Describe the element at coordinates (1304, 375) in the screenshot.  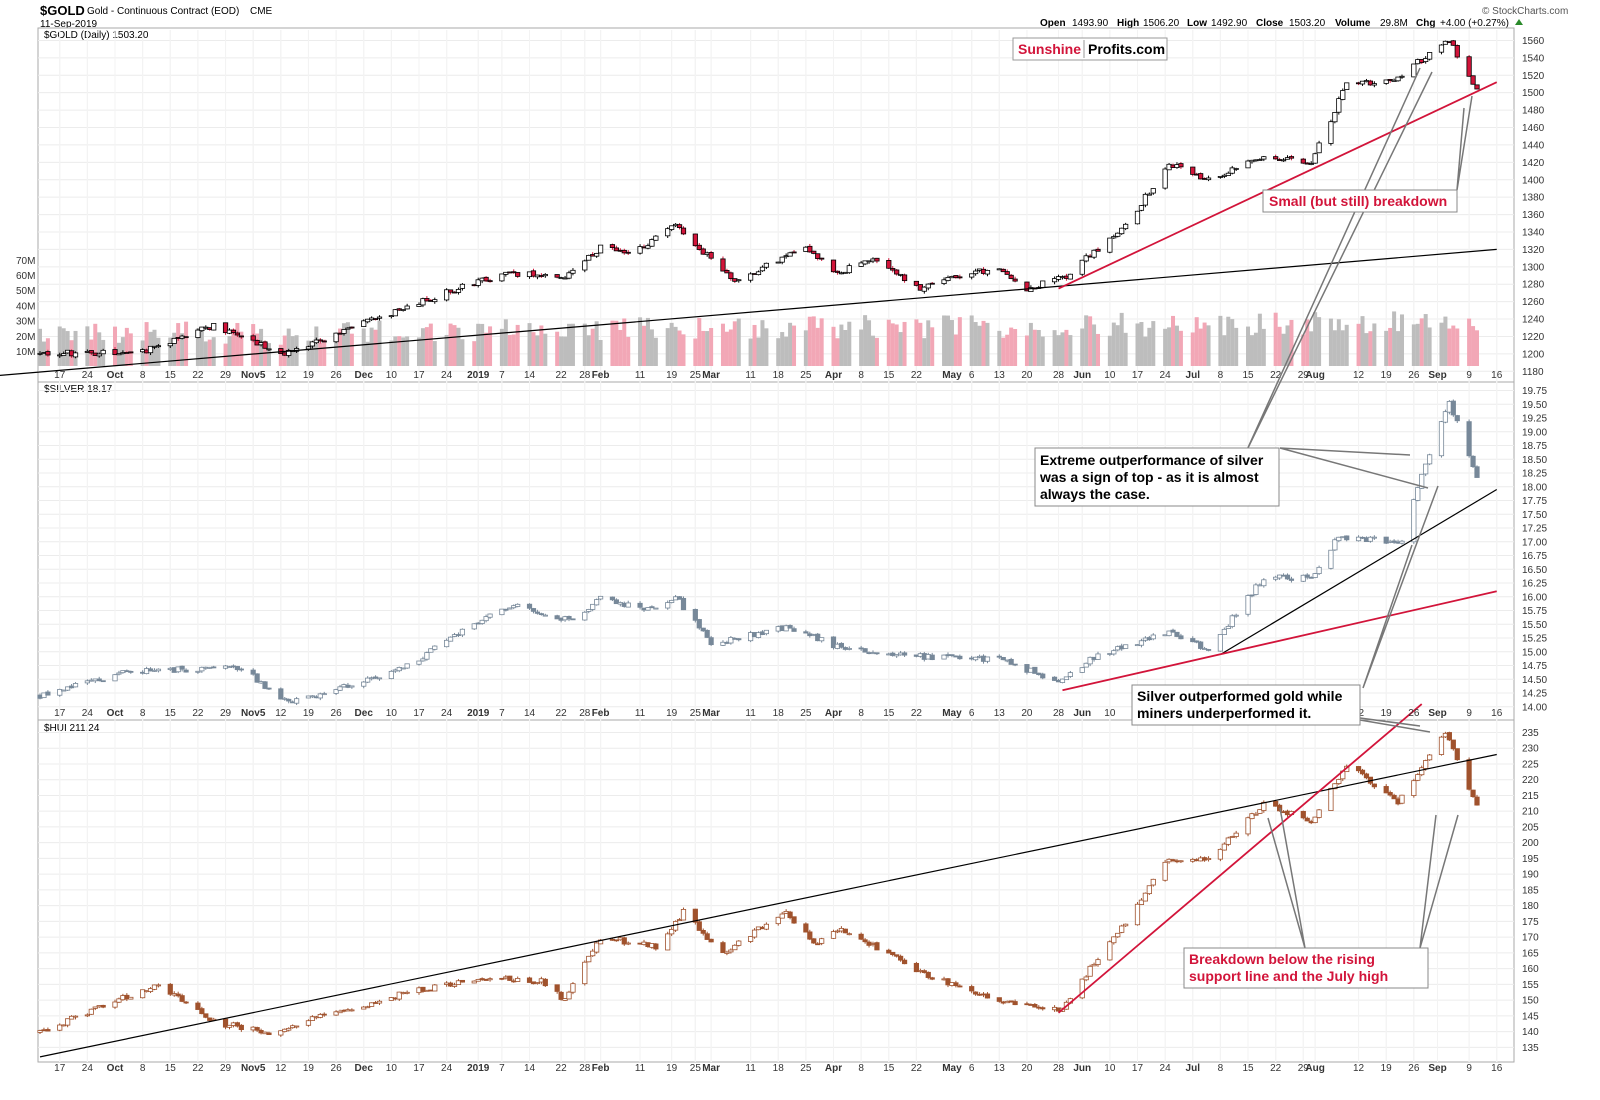
I see `x-tick-label: 29` at that location.